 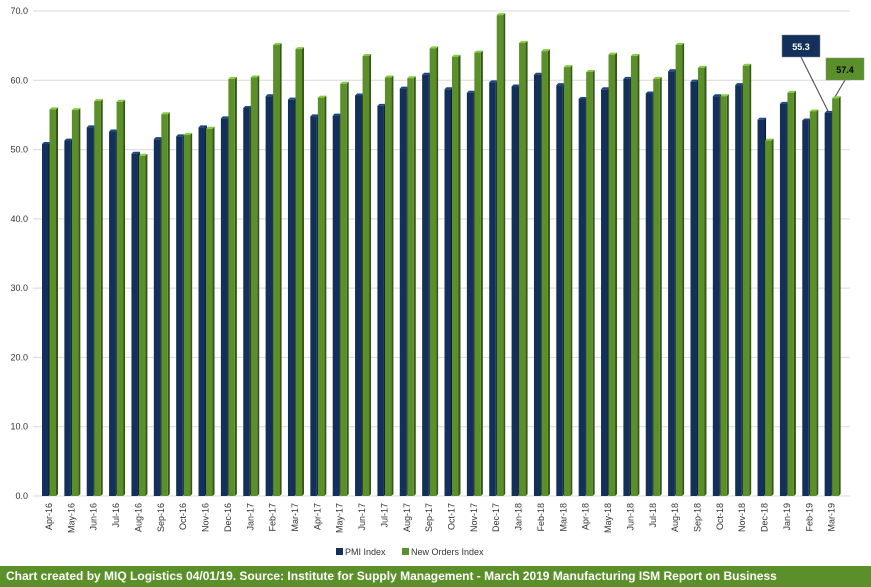 I want to click on x-tick-label: Apr-18, so click(x=586, y=516).